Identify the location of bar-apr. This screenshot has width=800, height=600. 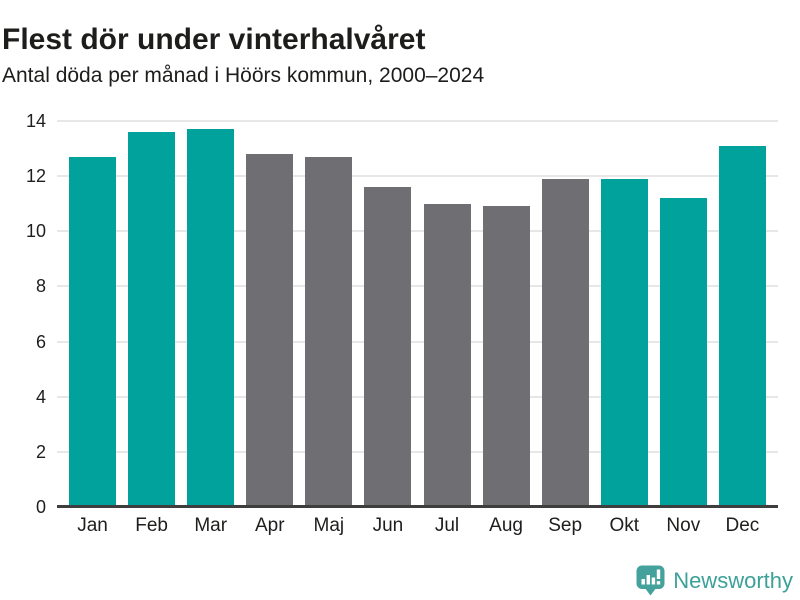
(270, 330).